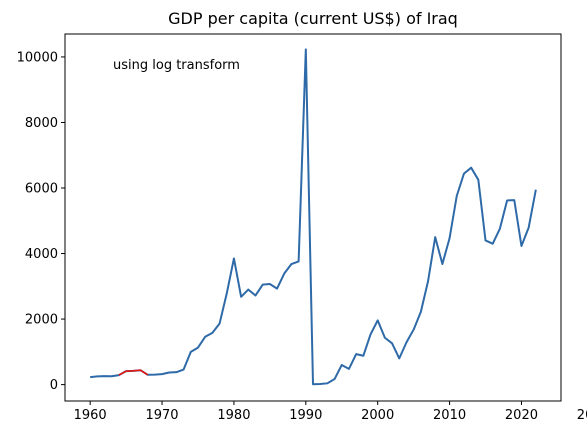 The width and height of the screenshot is (587, 435). Describe the element at coordinates (313, 18) in the screenshot. I see `chart-title: GDP per capita (current US$) of Iraq` at that location.